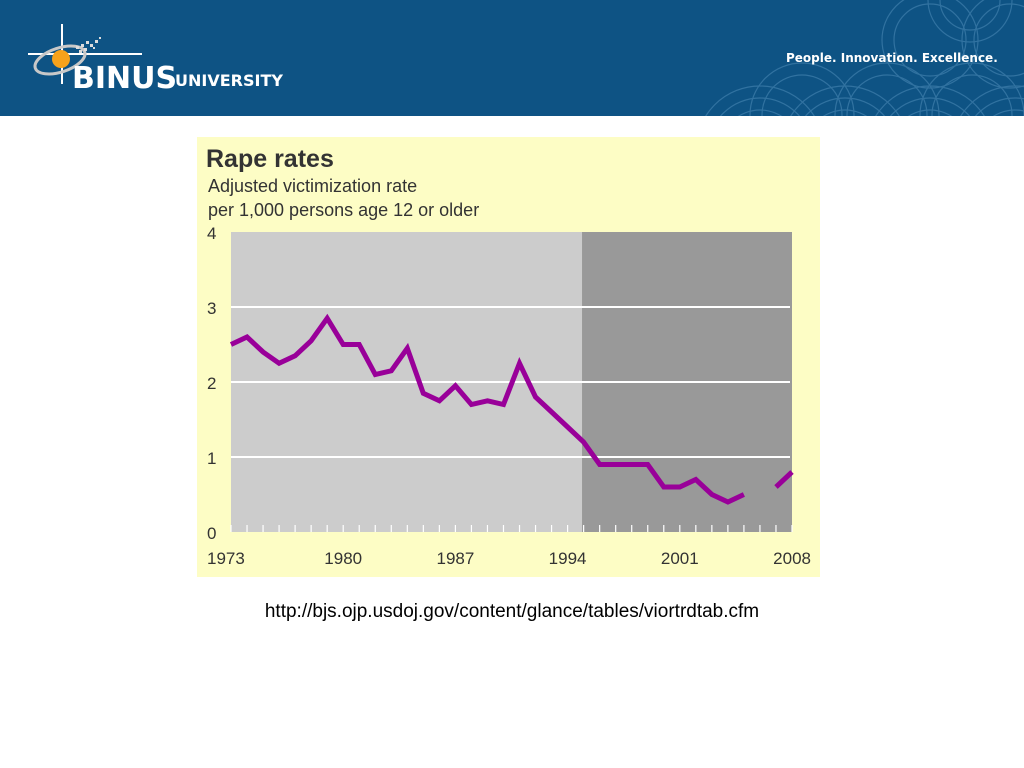 The width and height of the screenshot is (1024, 768). What do you see at coordinates (343, 558) in the screenshot?
I see `x-tick-label: 1980` at bounding box center [343, 558].